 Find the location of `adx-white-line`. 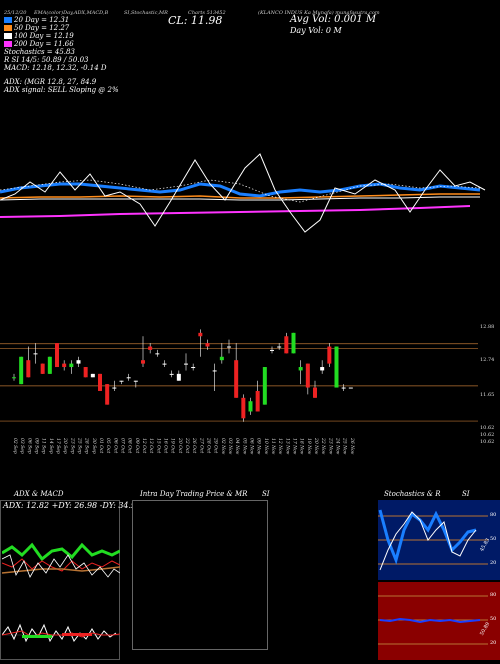

adx-white-line is located at coordinates (61, 566).